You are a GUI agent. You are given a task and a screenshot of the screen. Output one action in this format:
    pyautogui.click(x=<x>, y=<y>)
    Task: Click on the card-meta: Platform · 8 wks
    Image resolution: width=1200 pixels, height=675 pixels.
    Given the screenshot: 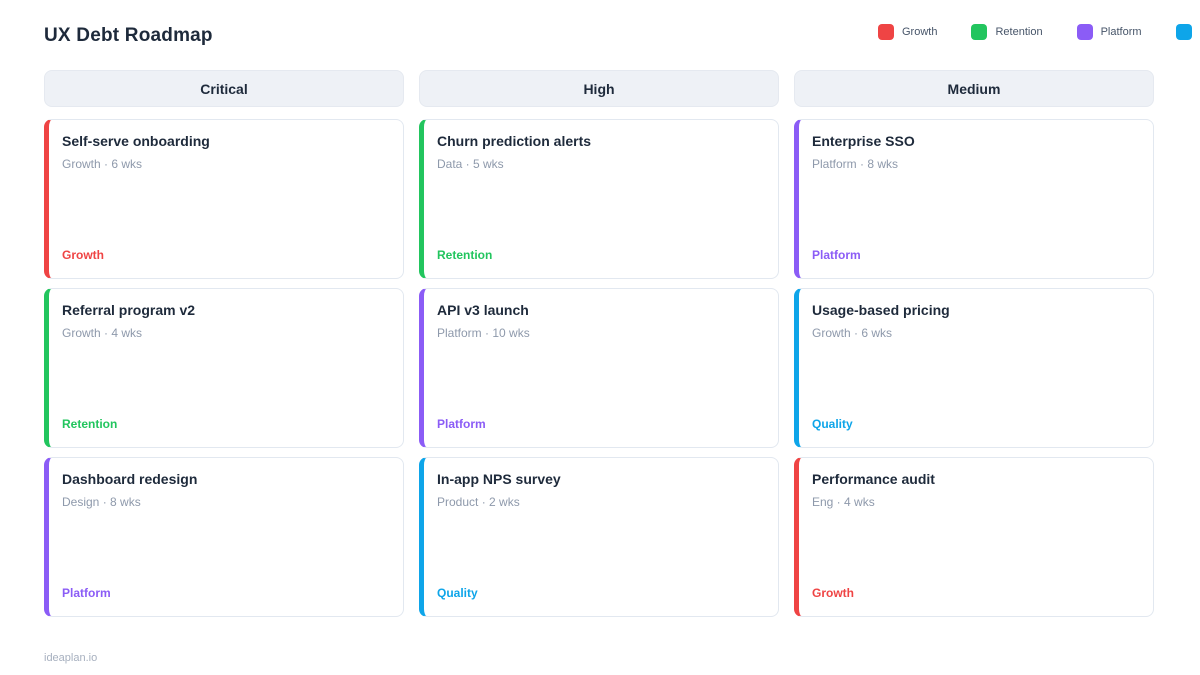 What is the action you would take?
    pyautogui.click(x=855, y=164)
    